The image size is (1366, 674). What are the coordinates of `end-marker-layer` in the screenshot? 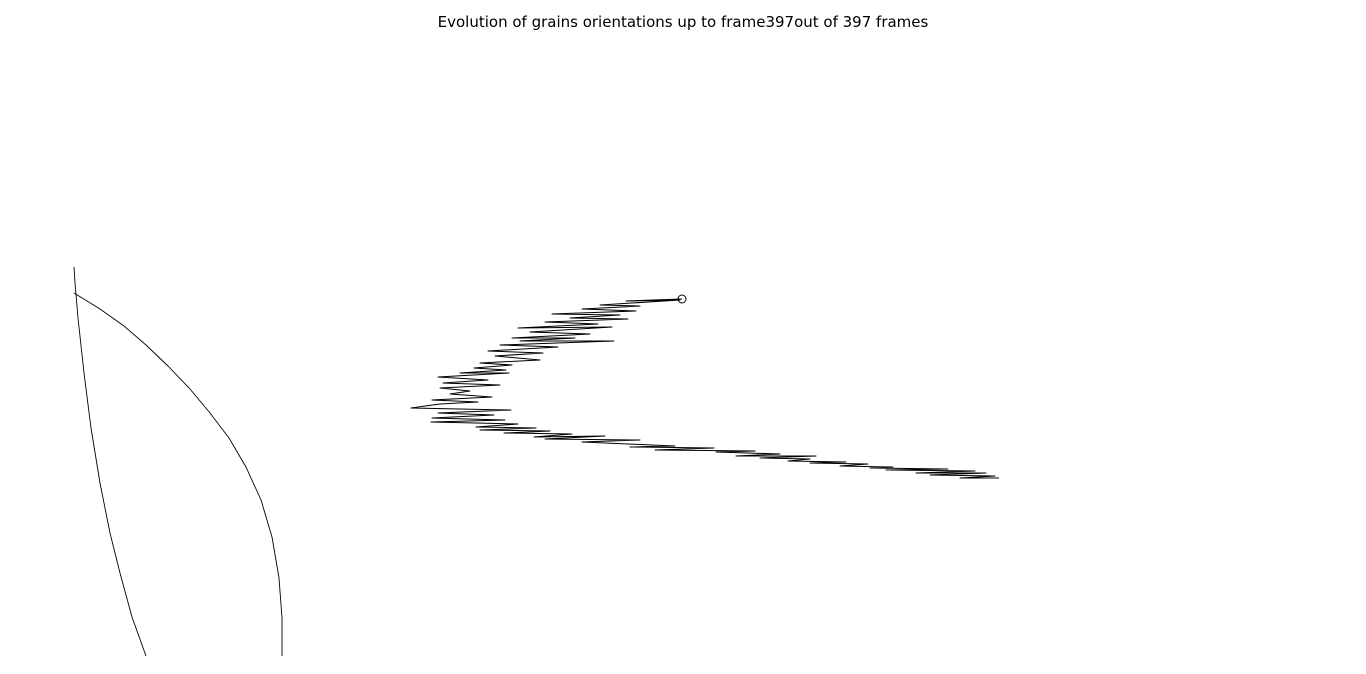 It's located at (682, 299).